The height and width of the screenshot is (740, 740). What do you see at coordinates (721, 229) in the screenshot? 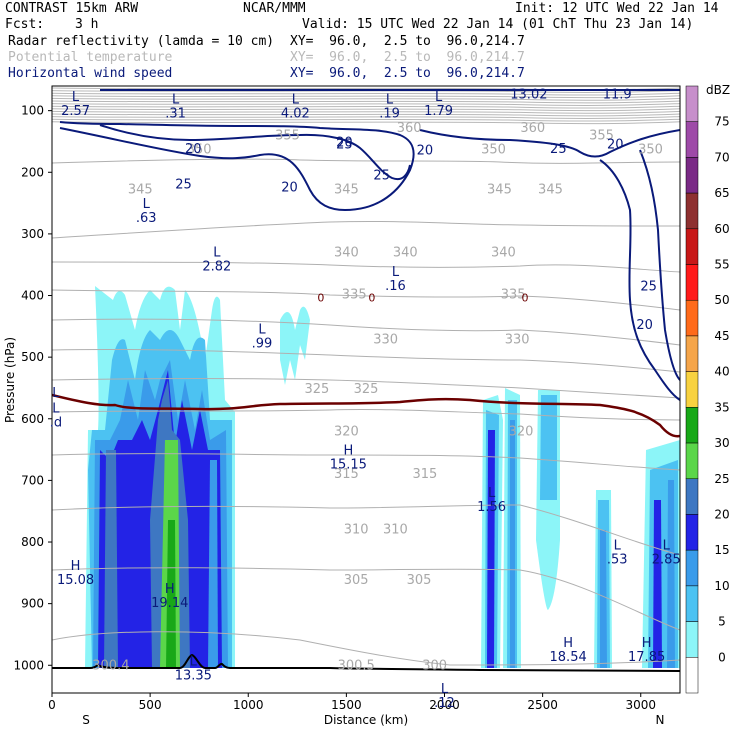
I see `colorbar-label: 60` at bounding box center [721, 229].